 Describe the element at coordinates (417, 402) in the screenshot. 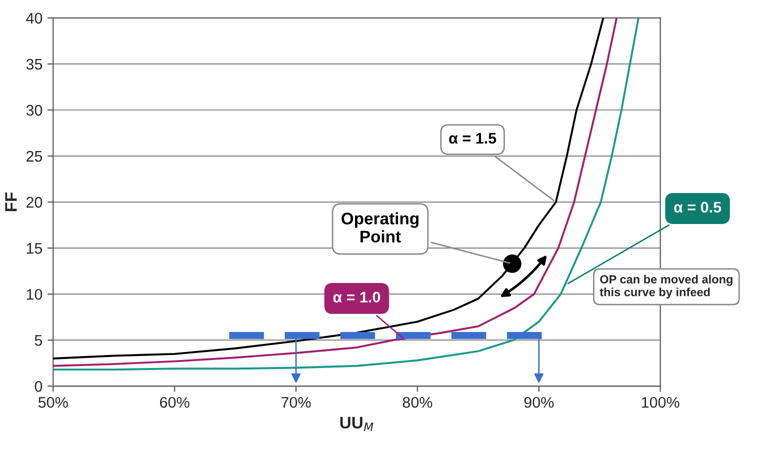

I see `x-tick-label: 80%` at that location.